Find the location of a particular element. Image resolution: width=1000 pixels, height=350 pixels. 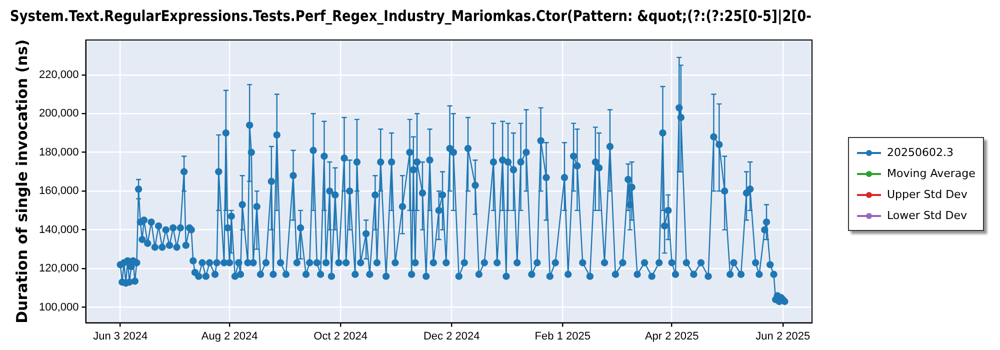

legend-label: Upper Std Dev is located at coordinates (927, 194).